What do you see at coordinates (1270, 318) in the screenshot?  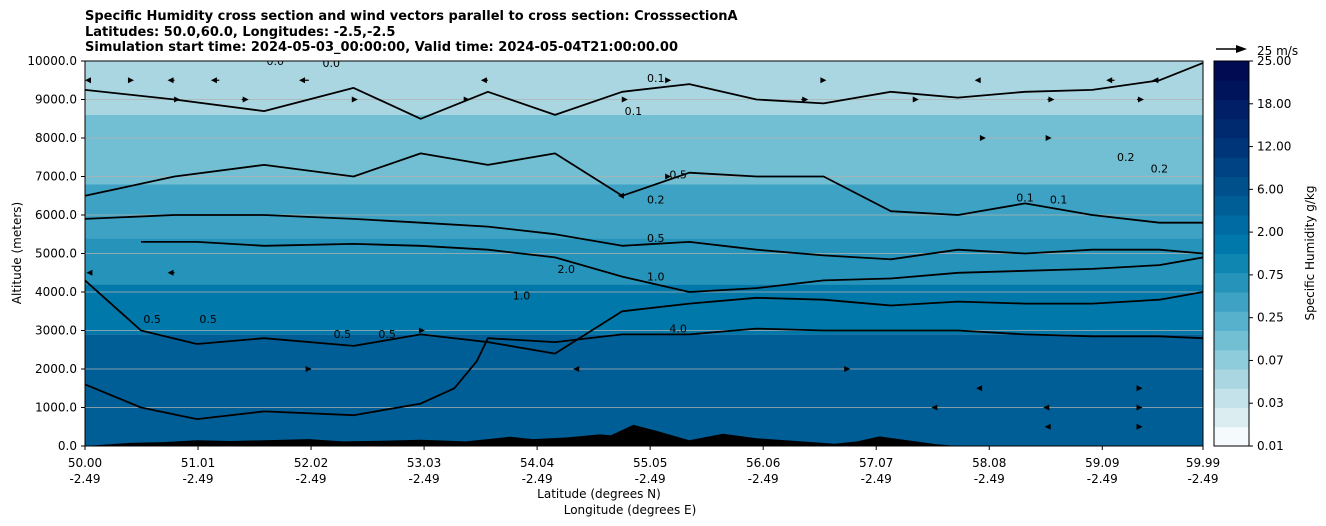 I see `colorbar-tick-label: 0.25` at bounding box center [1270, 318].